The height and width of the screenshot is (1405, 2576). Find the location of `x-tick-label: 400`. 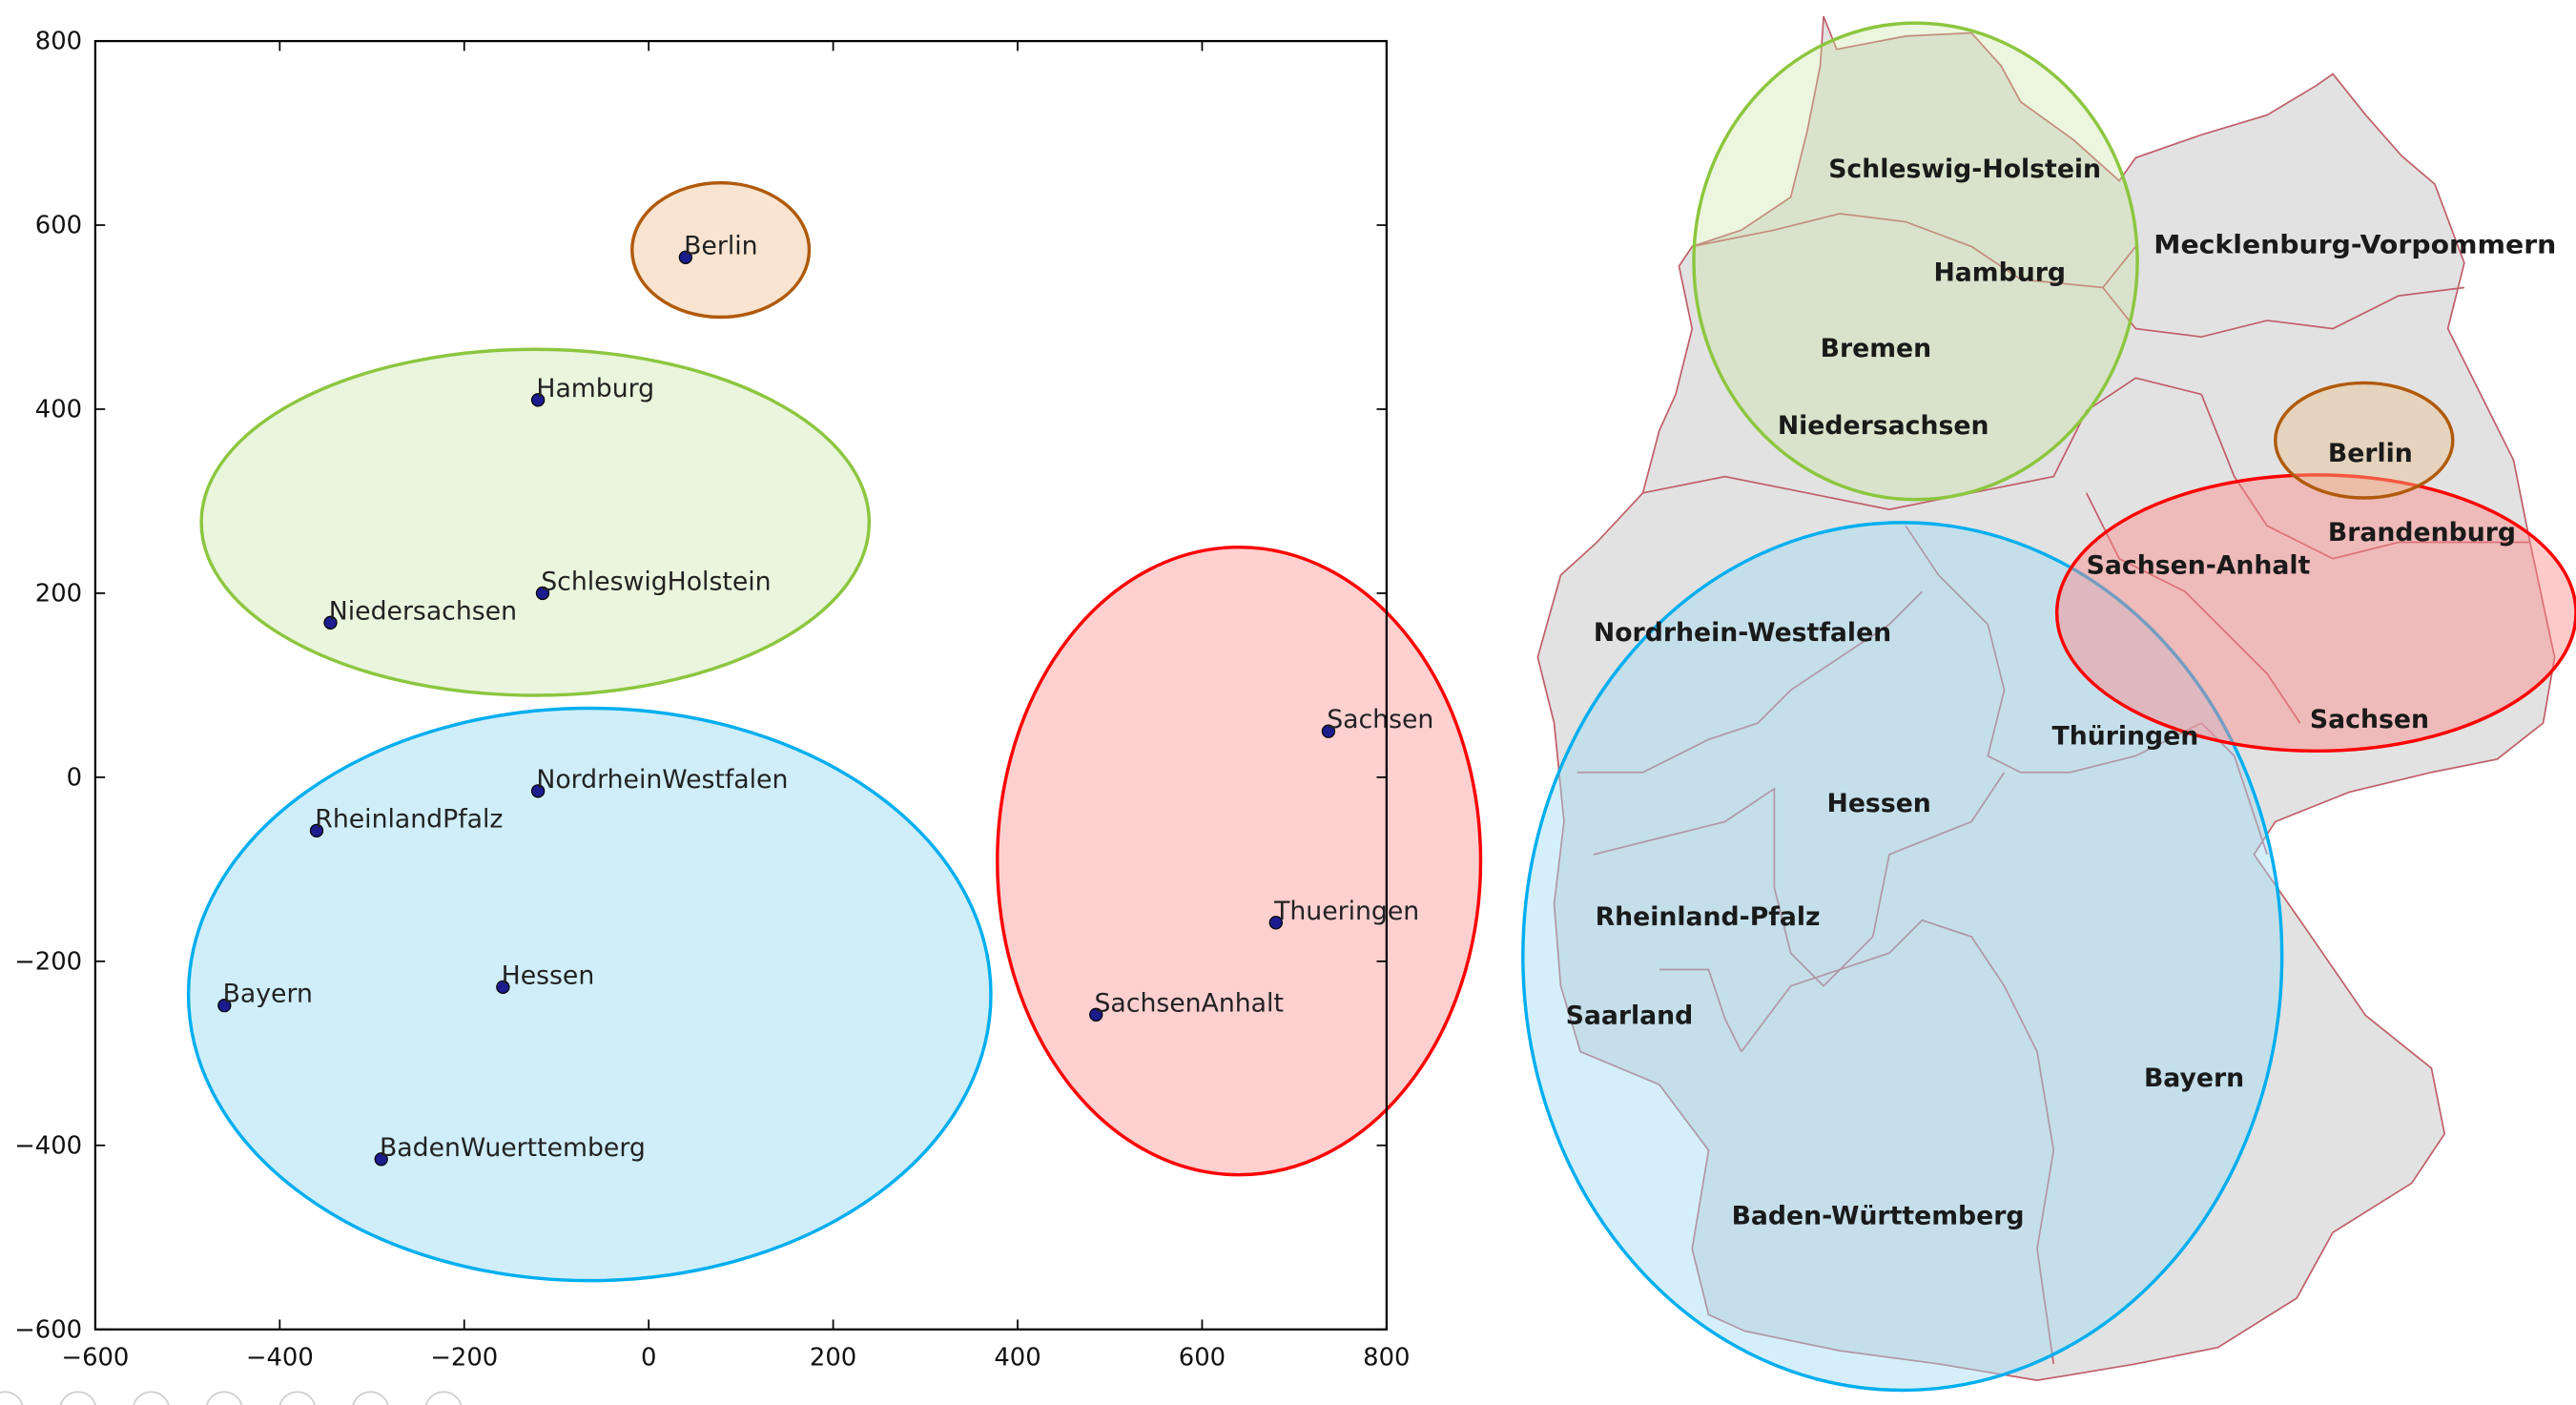

x-tick-label: 400 is located at coordinates (1018, 1358).